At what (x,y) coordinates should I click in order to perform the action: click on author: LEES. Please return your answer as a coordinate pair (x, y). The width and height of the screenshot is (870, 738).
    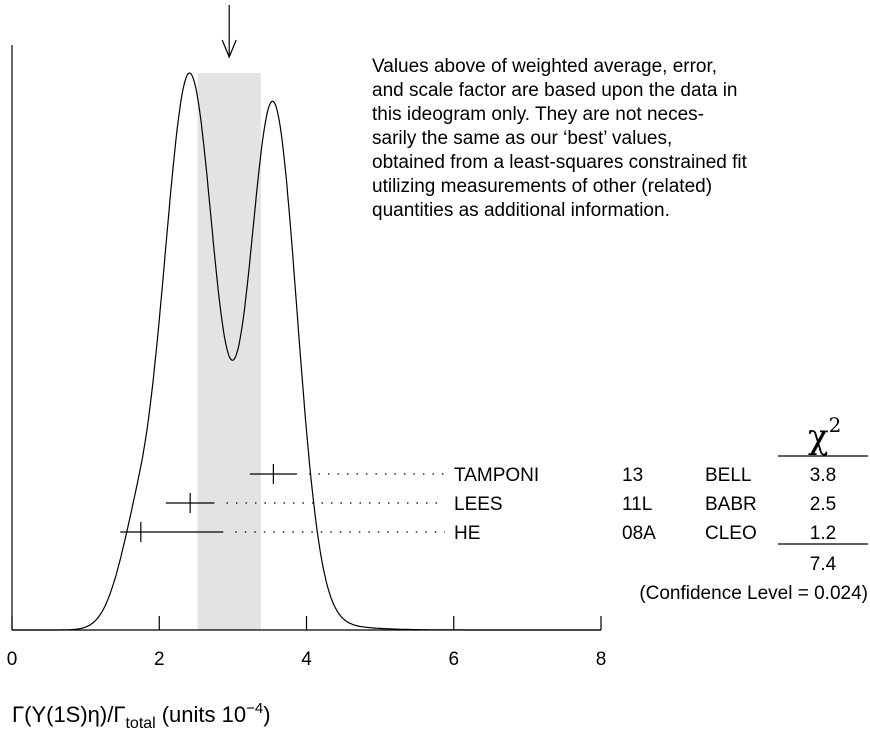
    Looking at the image, I should click on (478, 504).